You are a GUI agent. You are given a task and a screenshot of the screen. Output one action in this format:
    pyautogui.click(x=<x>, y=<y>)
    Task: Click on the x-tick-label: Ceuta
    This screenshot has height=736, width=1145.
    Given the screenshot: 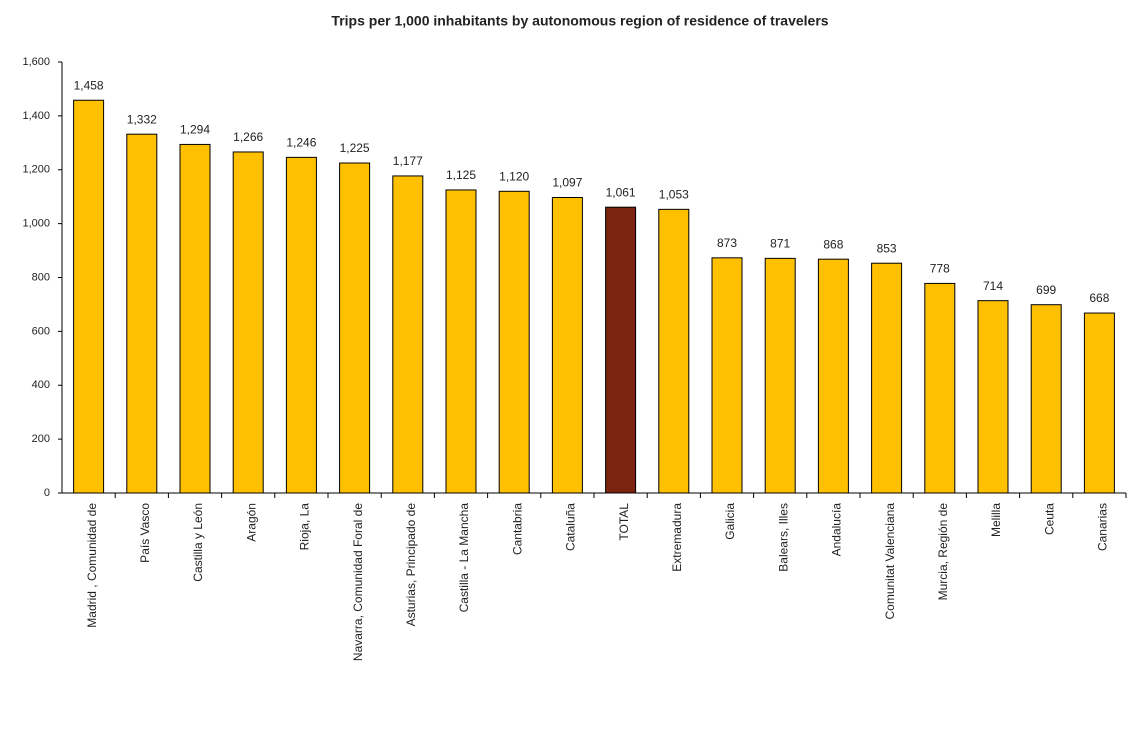 What is the action you would take?
    pyautogui.click(x=1049, y=519)
    